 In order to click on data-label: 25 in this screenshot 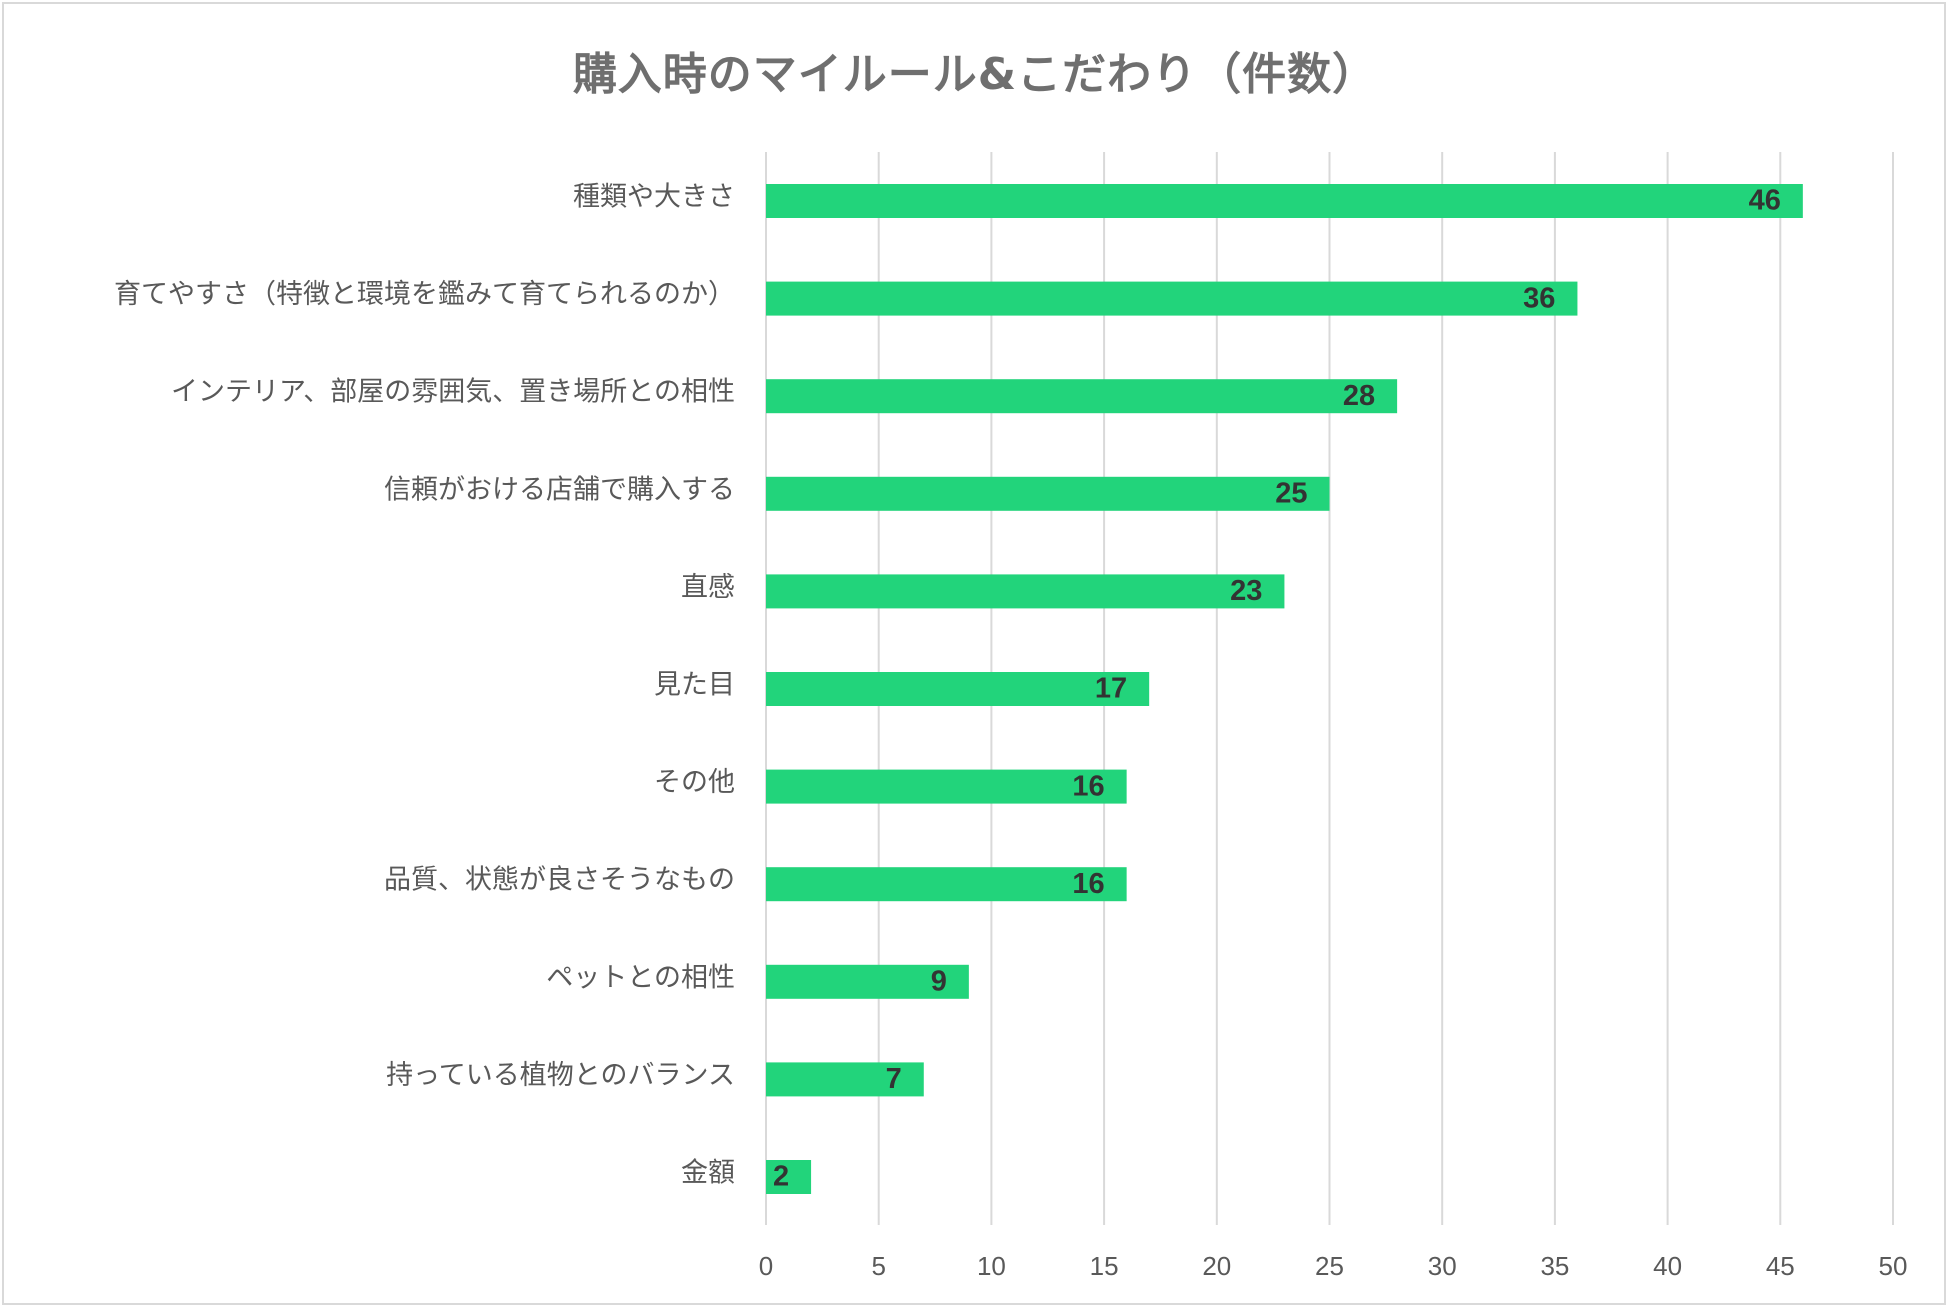, I will do `click(1291, 493)`.